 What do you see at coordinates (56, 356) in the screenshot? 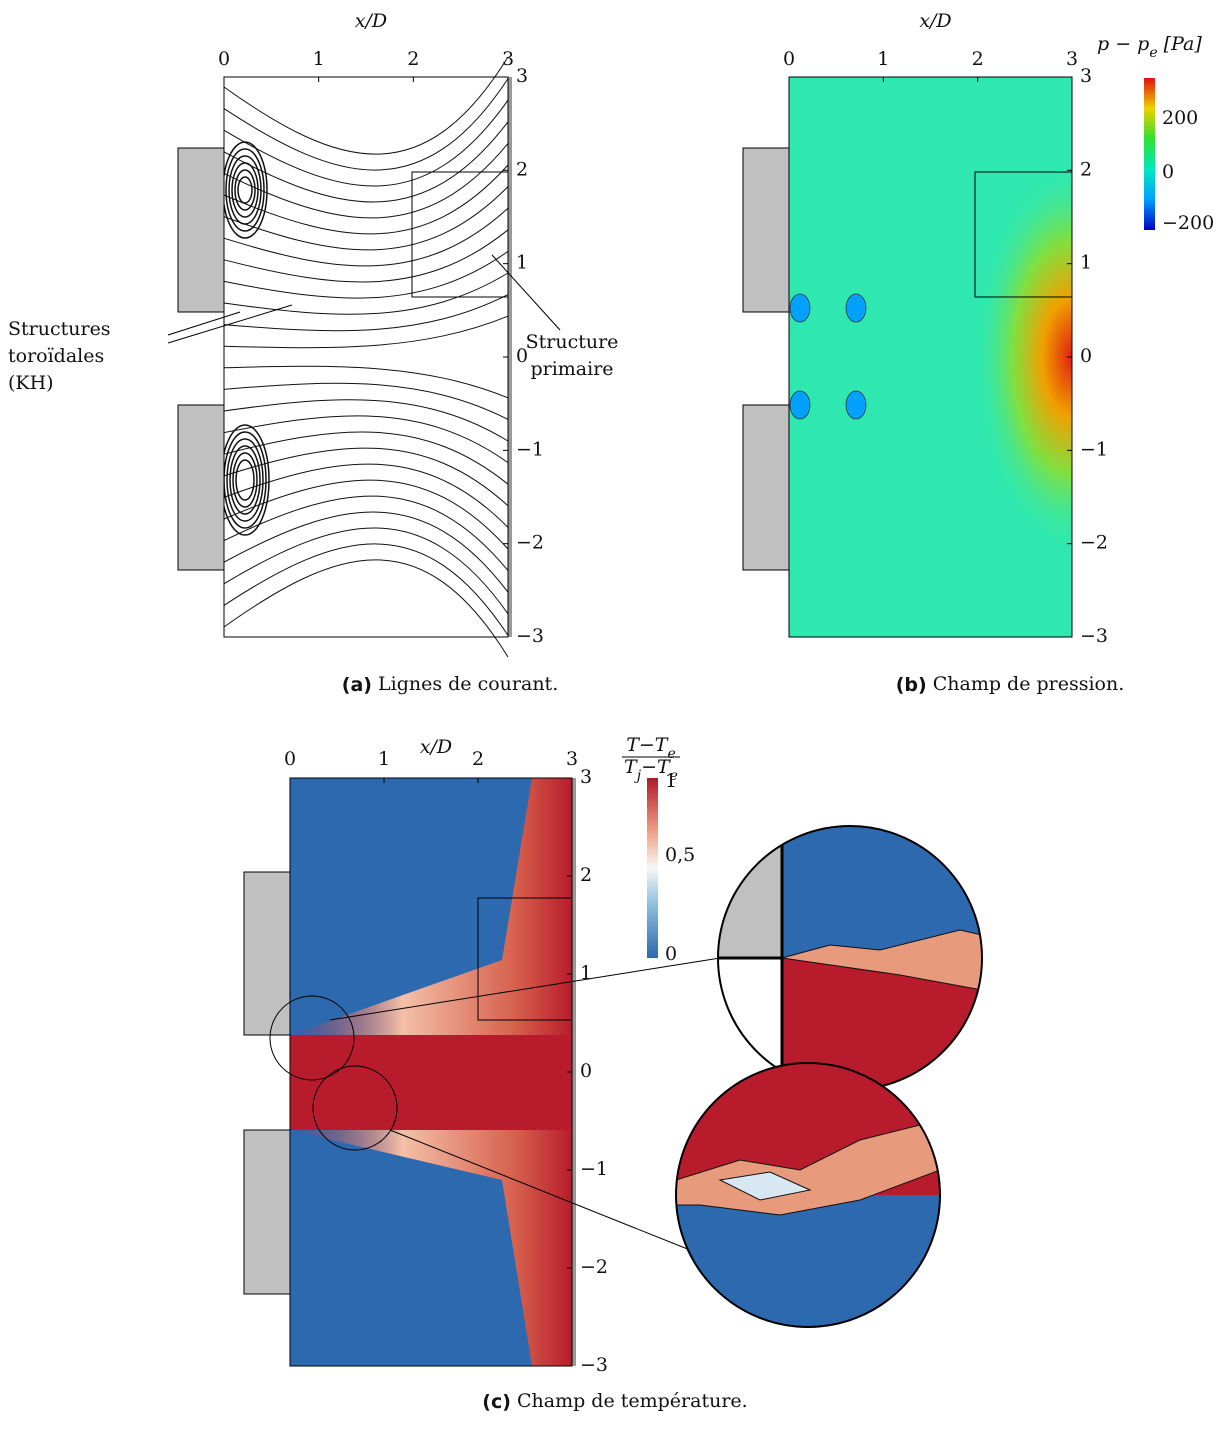
I see `annotation: toroïdales` at bounding box center [56, 356].